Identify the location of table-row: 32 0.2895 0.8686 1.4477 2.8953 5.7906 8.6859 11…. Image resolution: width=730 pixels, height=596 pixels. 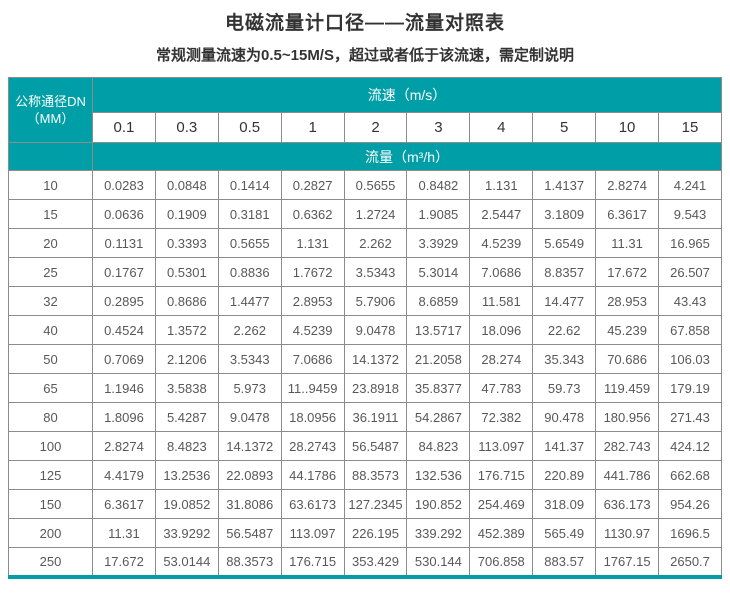
(365, 301).